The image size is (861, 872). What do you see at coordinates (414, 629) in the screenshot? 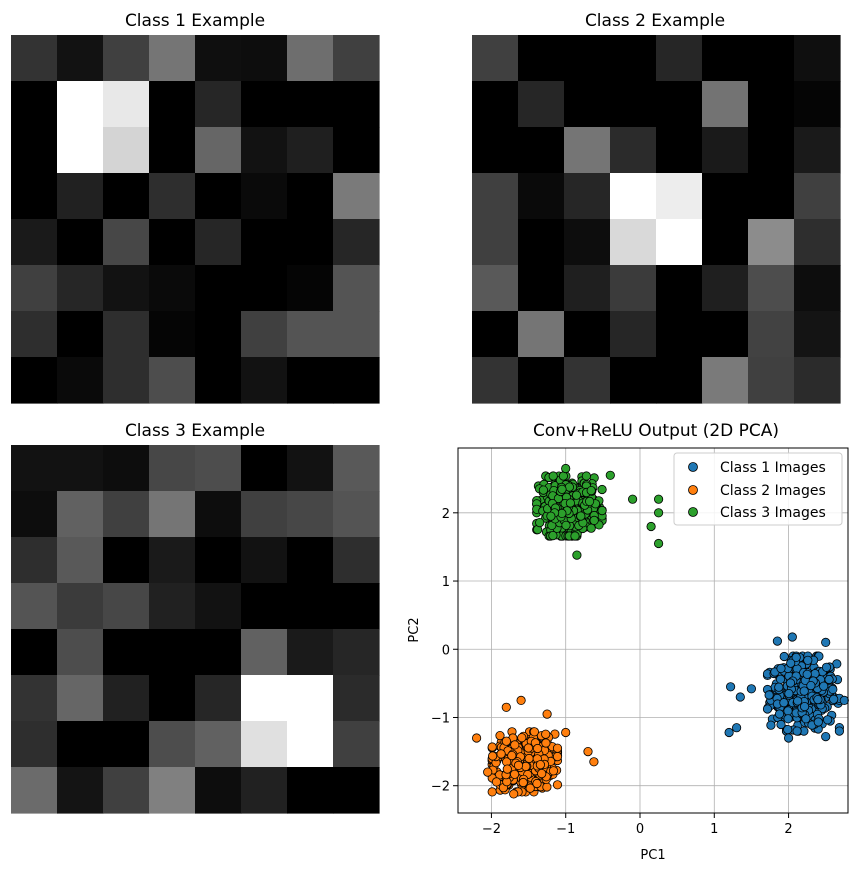
I see `y-axis-label: PC2` at bounding box center [414, 629].